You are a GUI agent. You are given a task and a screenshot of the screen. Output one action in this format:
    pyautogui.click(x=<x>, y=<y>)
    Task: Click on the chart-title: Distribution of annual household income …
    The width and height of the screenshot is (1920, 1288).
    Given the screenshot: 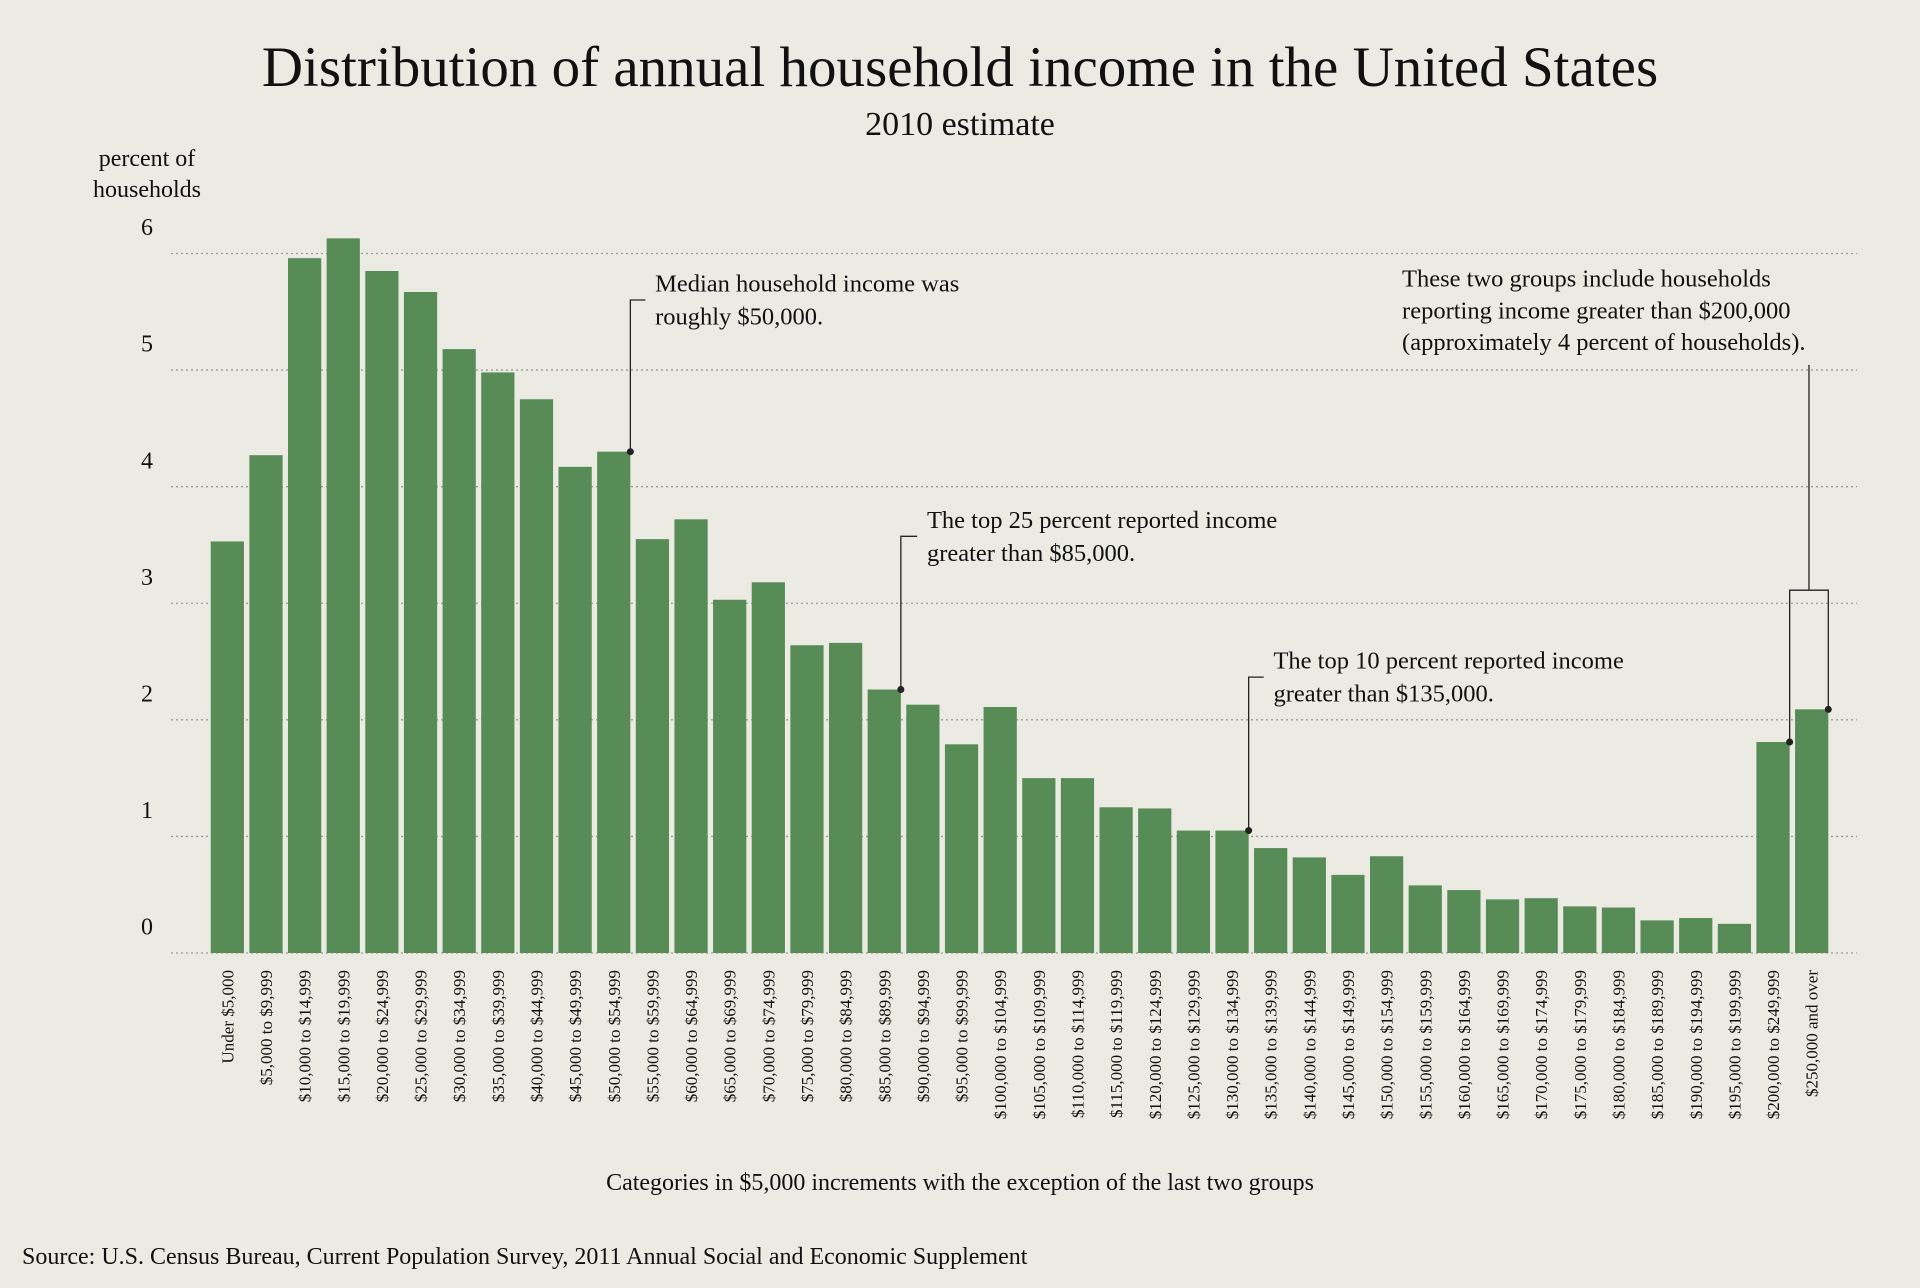 What is the action you would take?
    pyautogui.click(x=960, y=67)
    